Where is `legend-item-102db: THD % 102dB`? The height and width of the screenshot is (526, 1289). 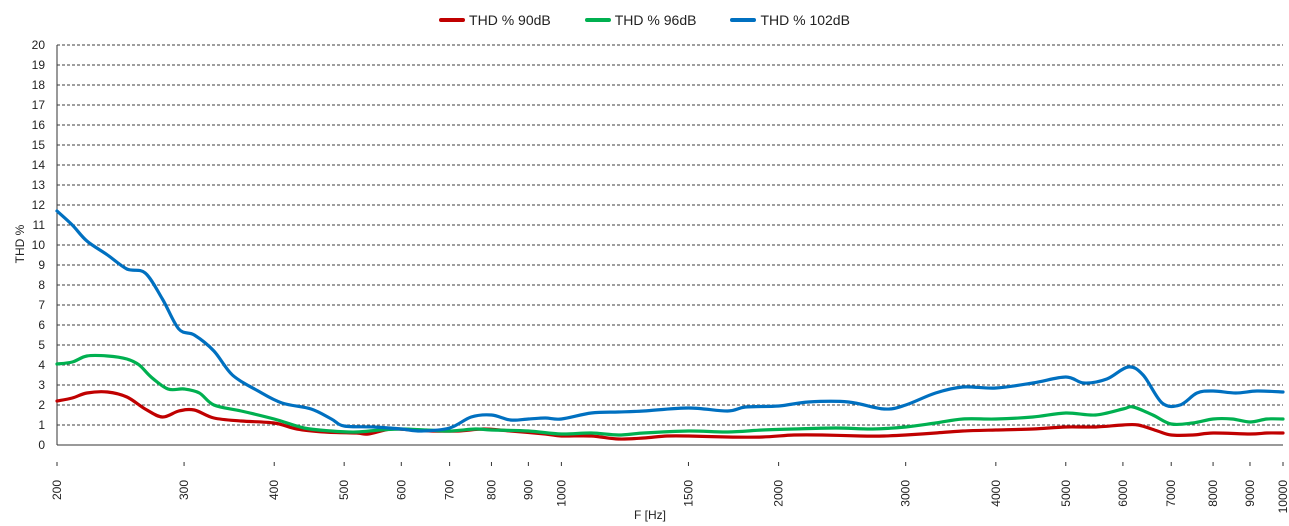 legend-item-102db: THD % 102dB is located at coordinates (790, 20).